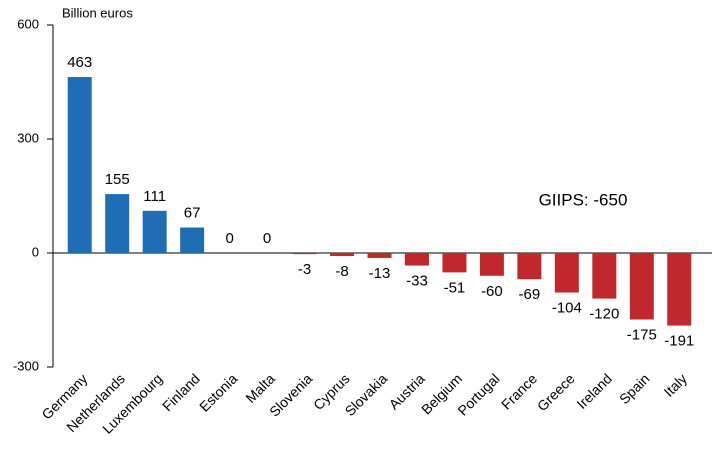 This screenshot has height=456, width=712. What do you see at coordinates (79, 62) in the screenshot?
I see `data-label: 463` at bounding box center [79, 62].